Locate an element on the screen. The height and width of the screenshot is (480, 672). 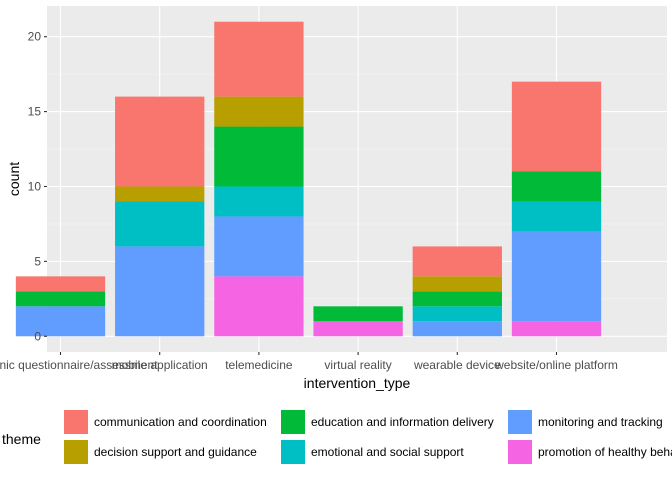
x-tick-label: mobile application is located at coordinates (160, 365).